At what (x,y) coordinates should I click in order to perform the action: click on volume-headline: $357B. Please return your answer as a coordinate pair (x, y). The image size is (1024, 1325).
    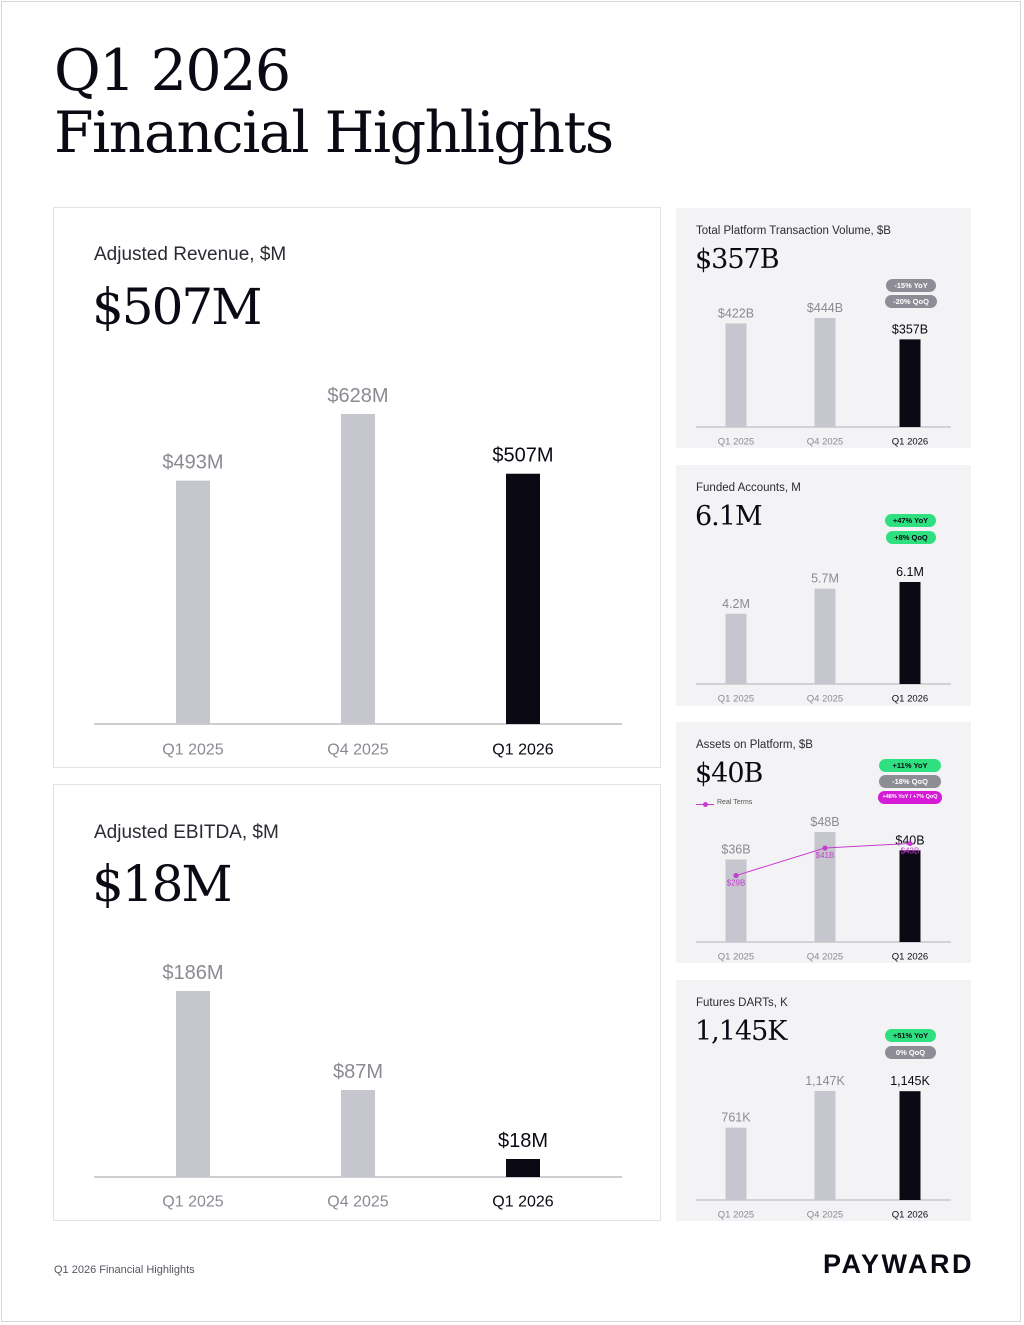
    Looking at the image, I should click on (737, 259).